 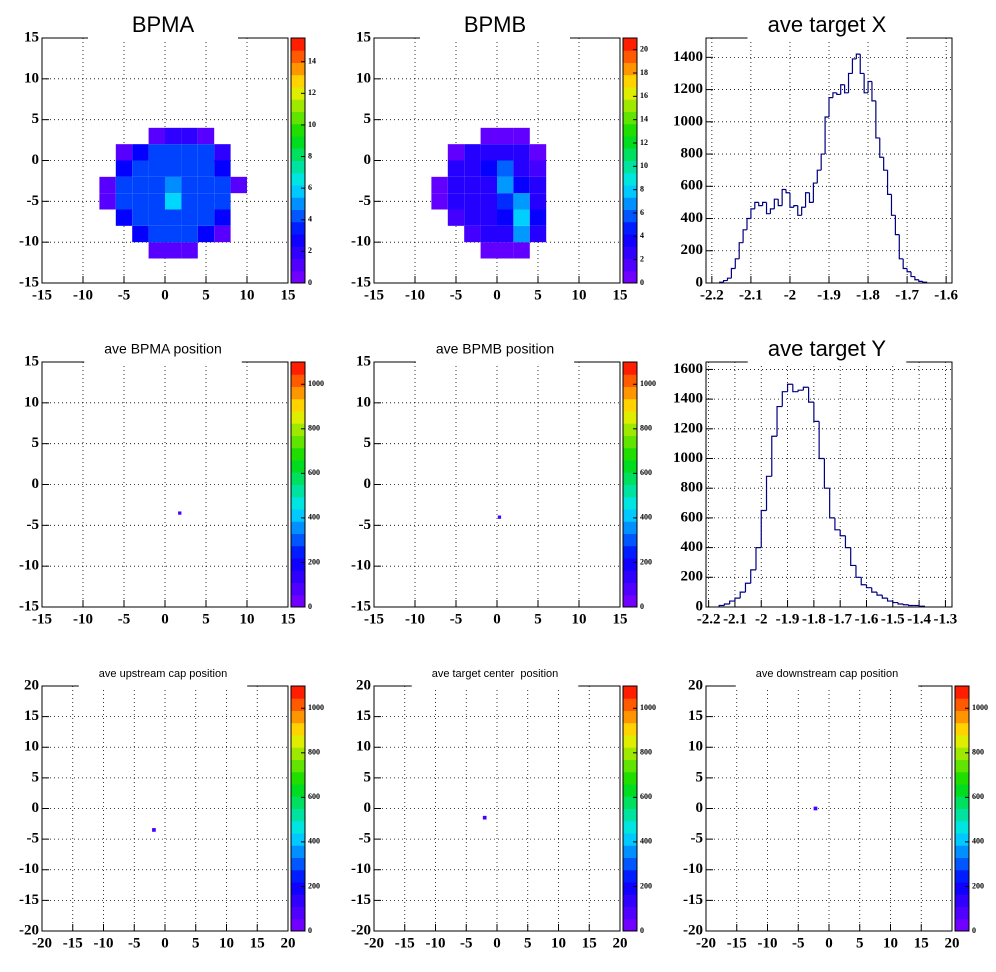 I want to click on y-tick-label: 600, so click(x=692, y=186).